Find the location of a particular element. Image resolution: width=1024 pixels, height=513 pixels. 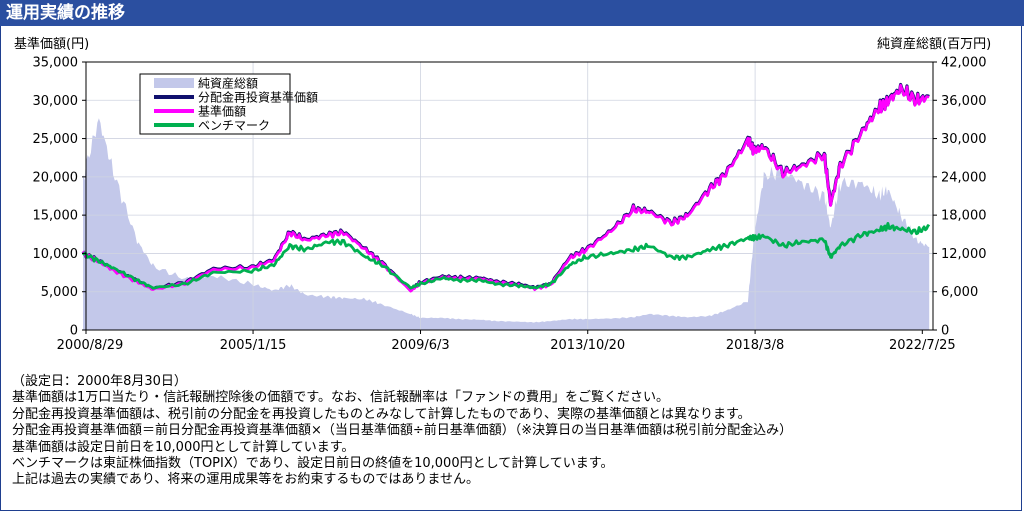

right-tick-label: 24,000 is located at coordinates (964, 177).